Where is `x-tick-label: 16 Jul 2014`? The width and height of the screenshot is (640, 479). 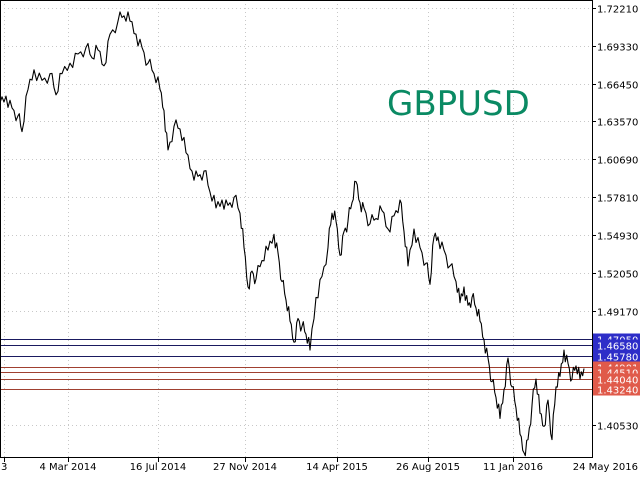
x-tick-label: 16 Jul 2014 is located at coordinates (158, 467).